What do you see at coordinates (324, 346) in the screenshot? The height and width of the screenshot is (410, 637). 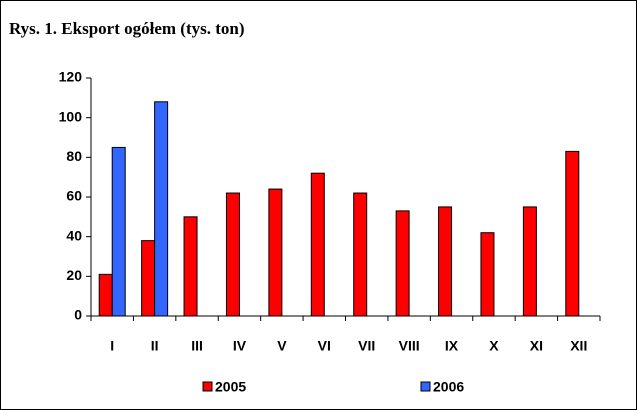 I see `x-tick-label: VI` at bounding box center [324, 346].